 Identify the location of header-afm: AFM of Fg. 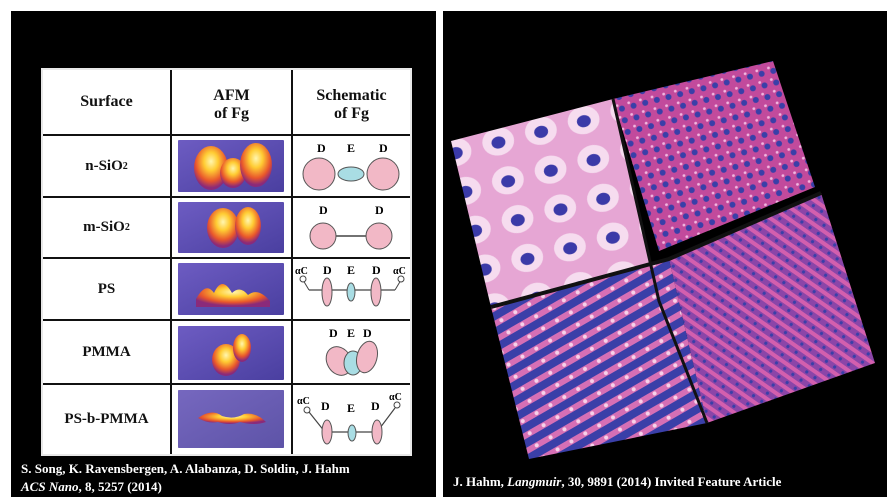
(231, 105).